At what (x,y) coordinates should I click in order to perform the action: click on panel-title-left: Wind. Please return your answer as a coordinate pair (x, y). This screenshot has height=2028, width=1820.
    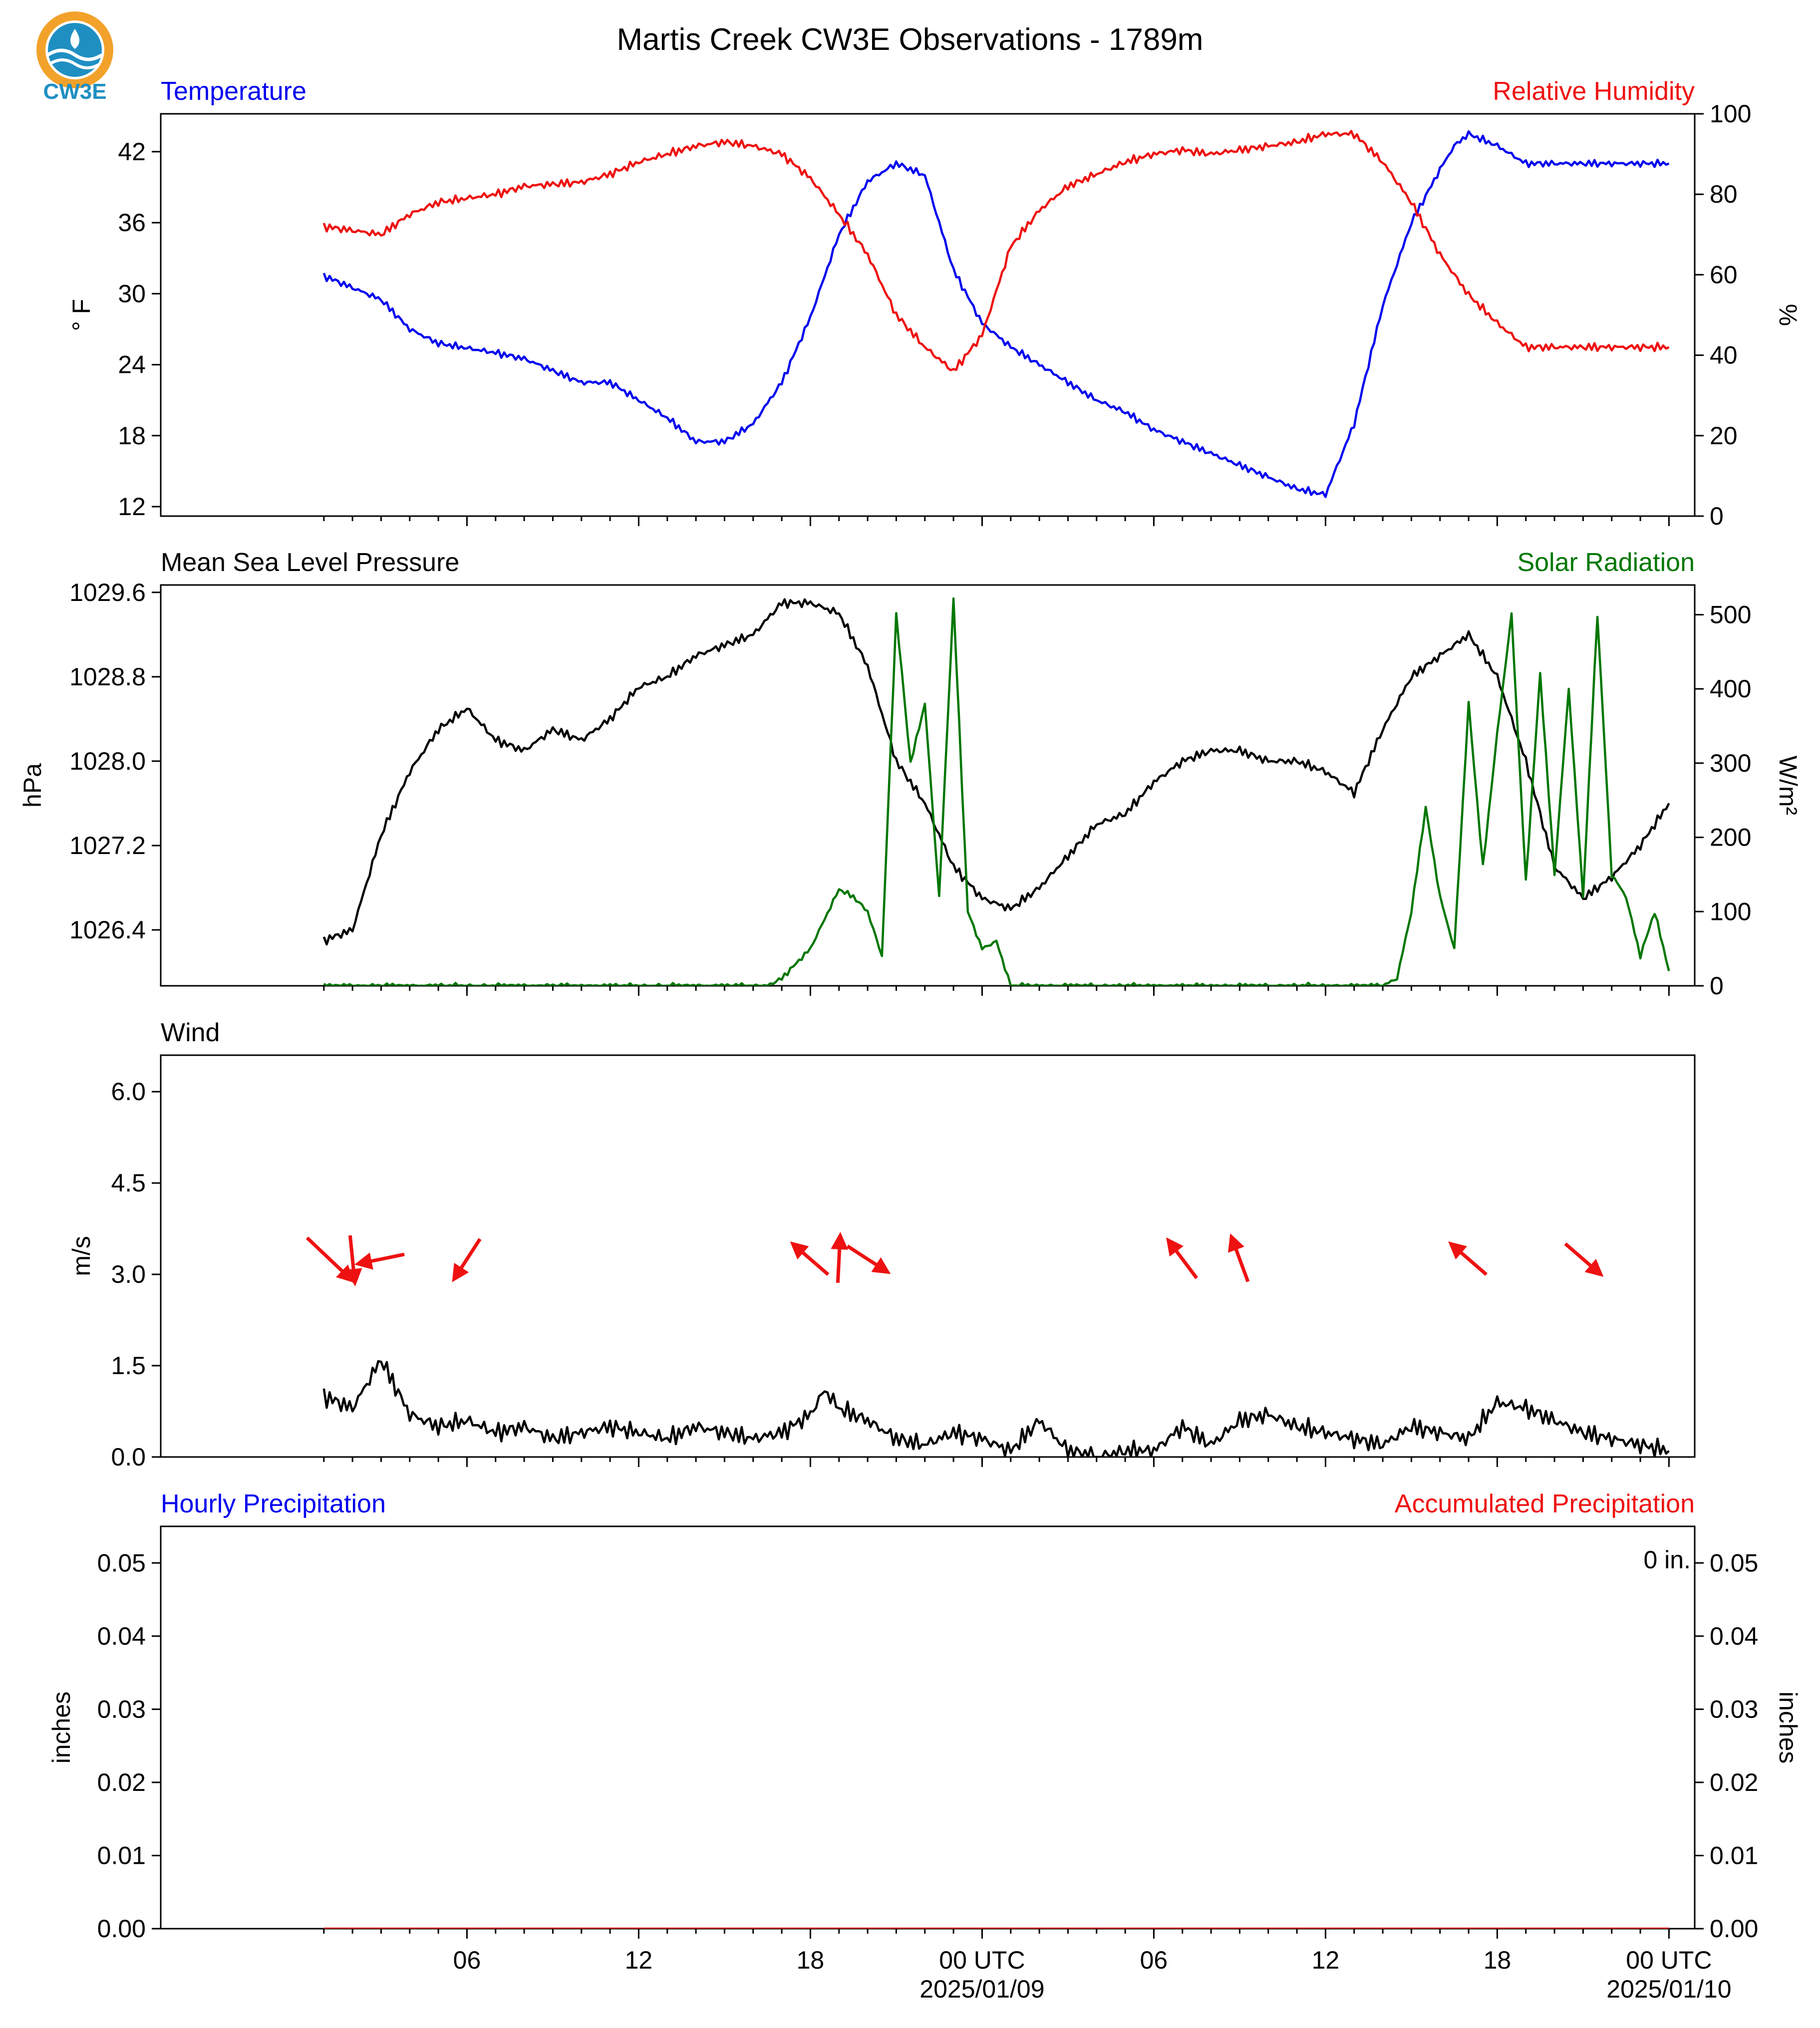
    Looking at the image, I should click on (190, 1032).